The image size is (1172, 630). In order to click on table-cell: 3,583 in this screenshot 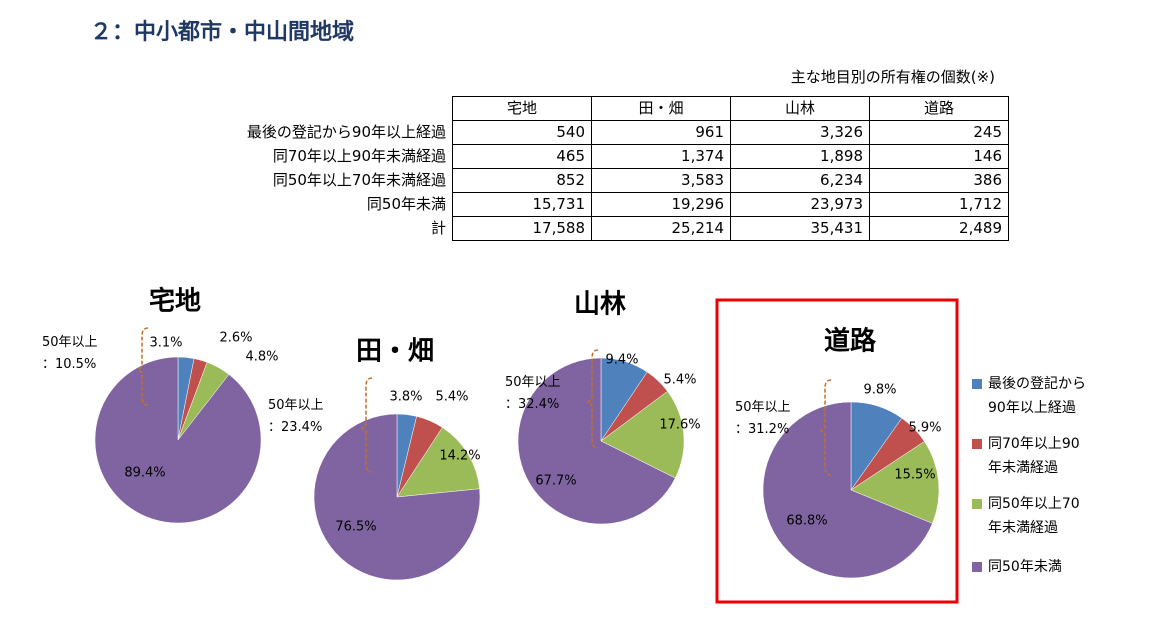, I will do `click(661, 180)`.